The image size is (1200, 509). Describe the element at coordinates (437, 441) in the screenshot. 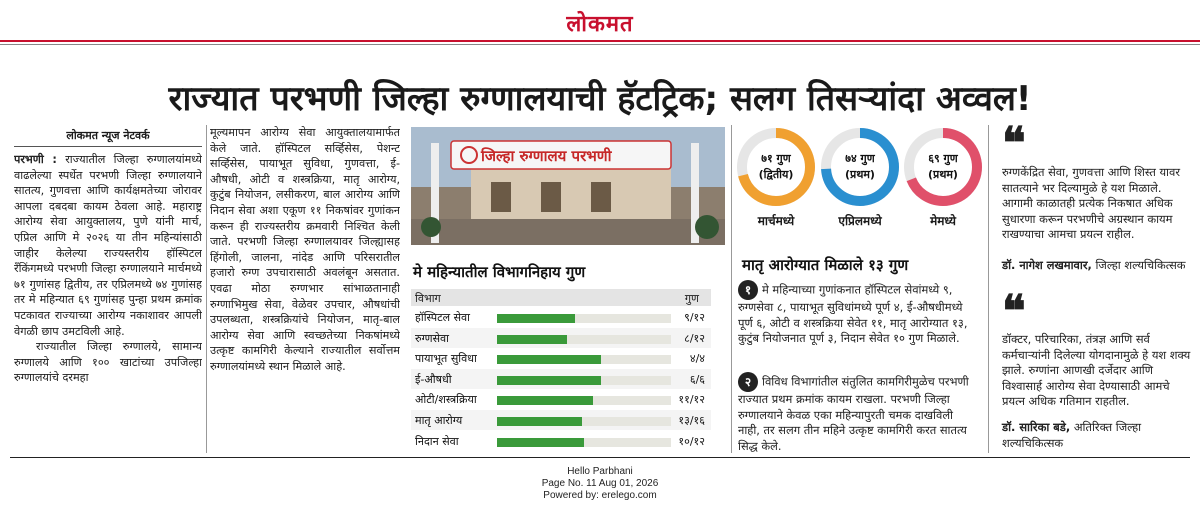

I see `row-label: निदान सेवा` at that location.